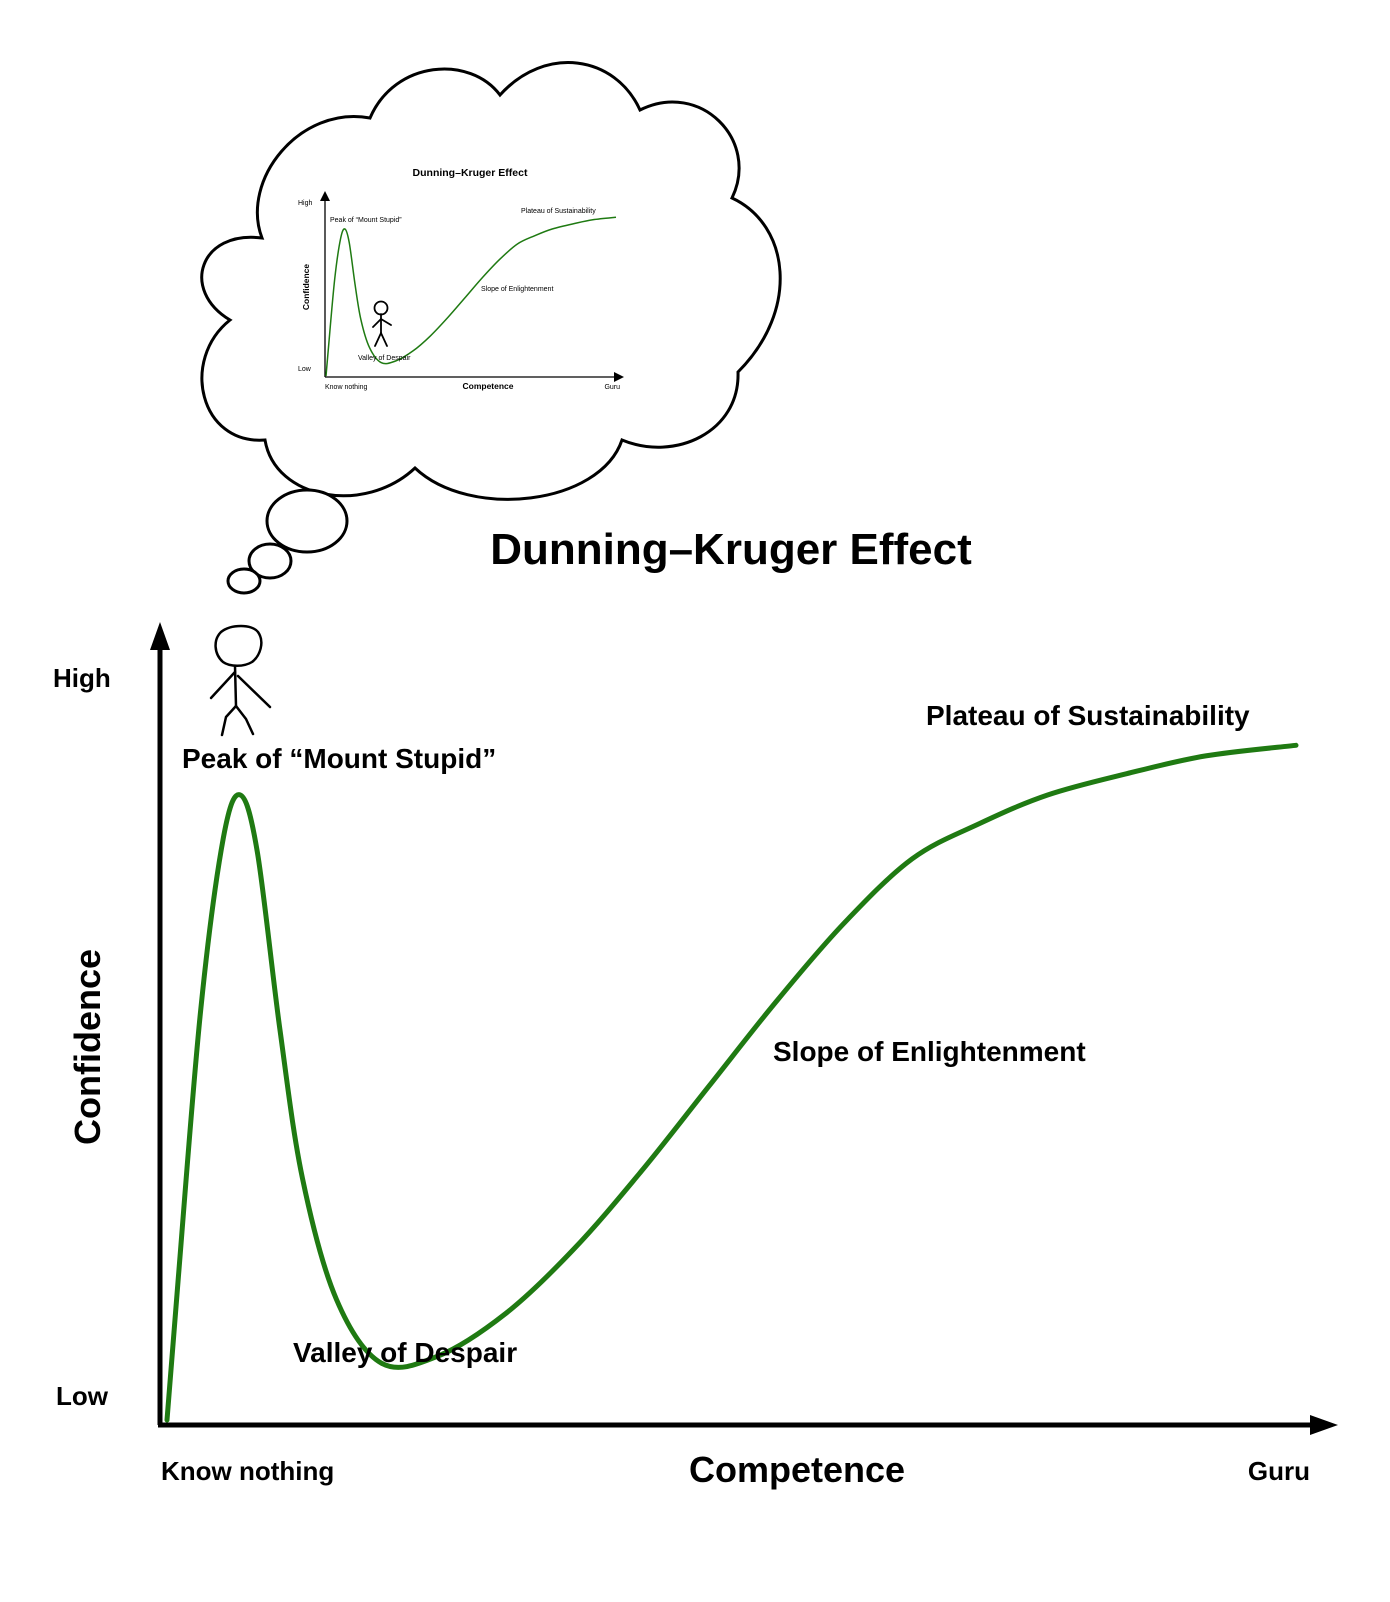  What do you see at coordinates (1324, 1425) in the screenshot?
I see `x-axis-arrowhead` at bounding box center [1324, 1425].